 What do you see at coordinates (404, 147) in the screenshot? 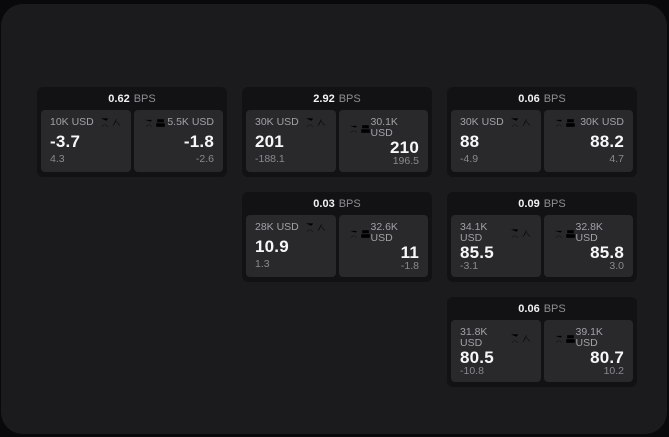
I see `sell-price: 210` at bounding box center [404, 147].